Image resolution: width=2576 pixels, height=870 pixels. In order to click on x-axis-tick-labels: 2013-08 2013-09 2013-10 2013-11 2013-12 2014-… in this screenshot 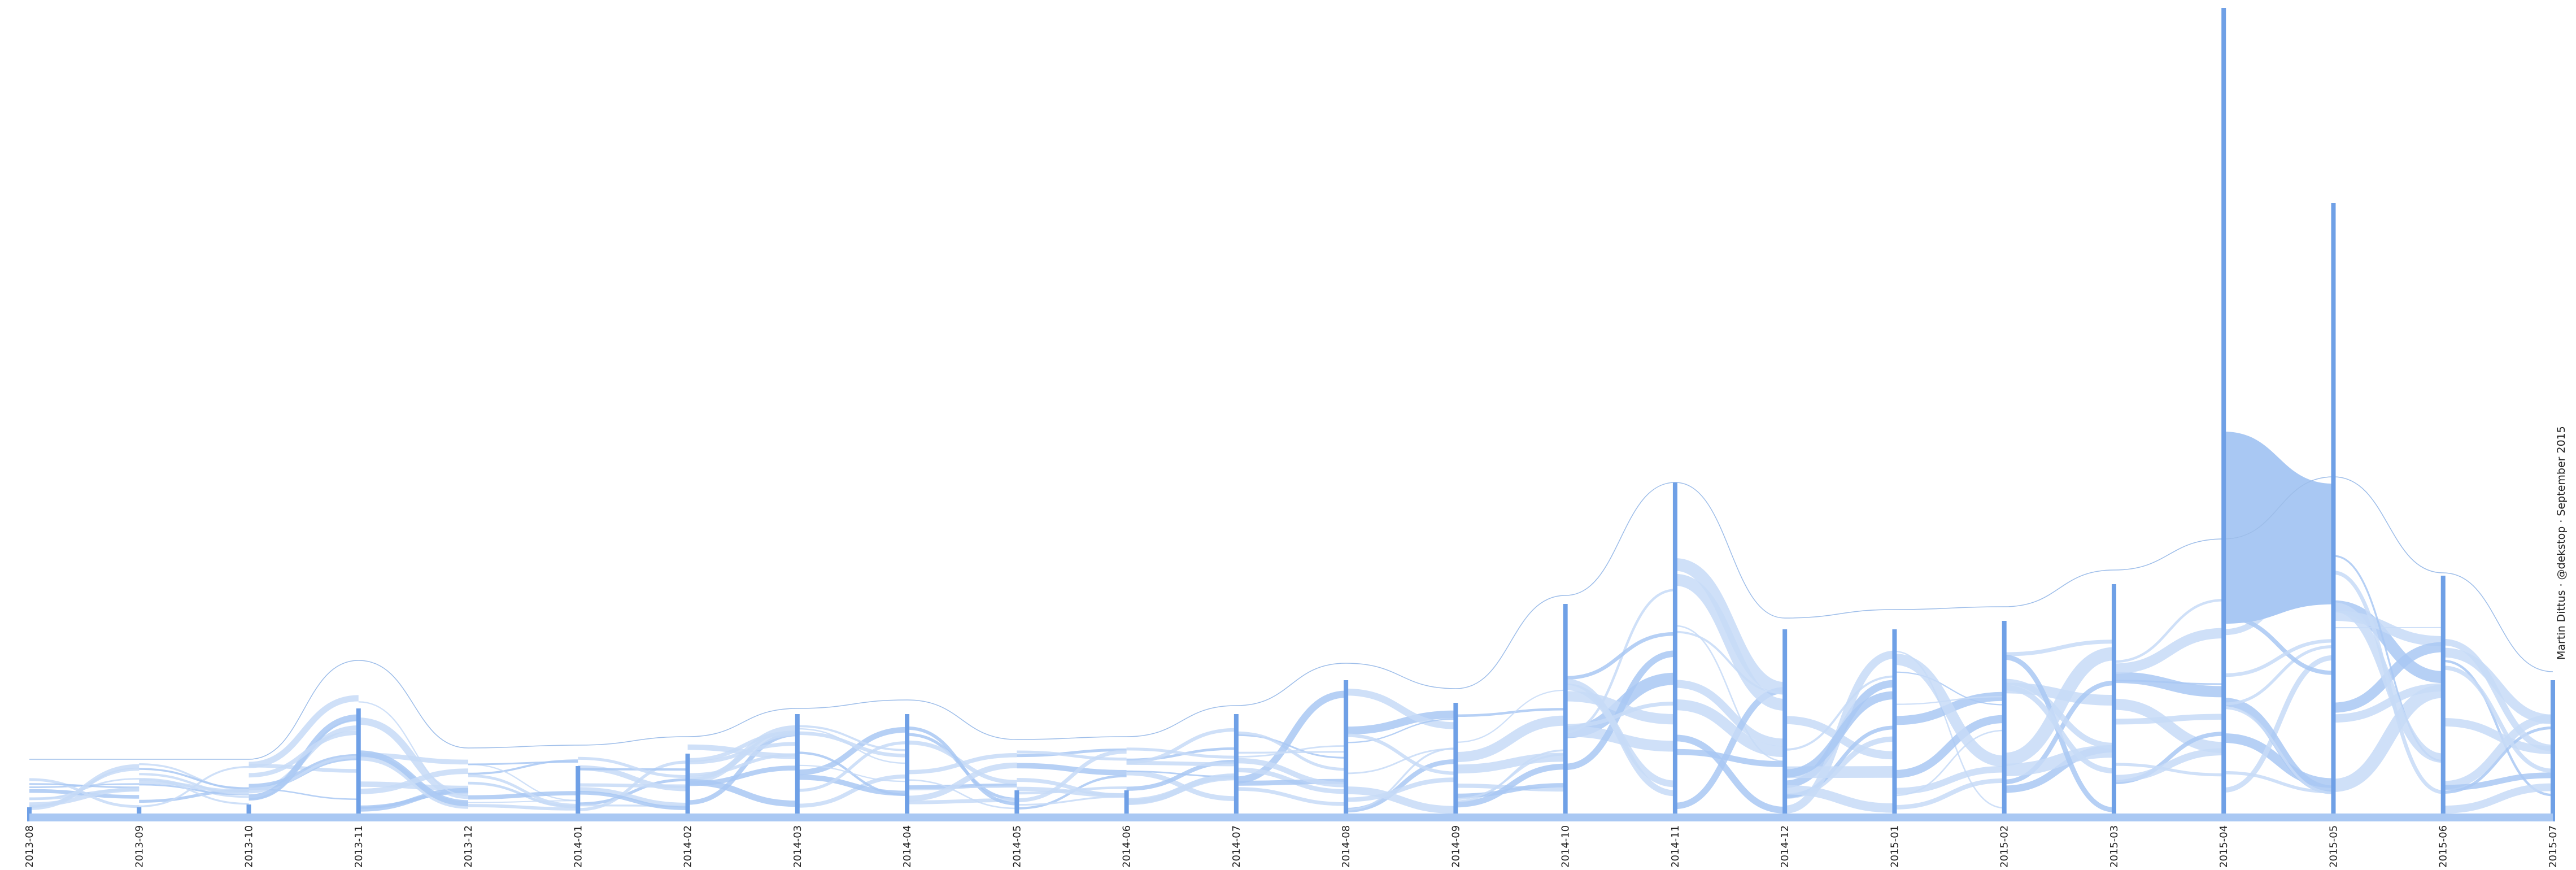, I will do `click(1291, 846)`.